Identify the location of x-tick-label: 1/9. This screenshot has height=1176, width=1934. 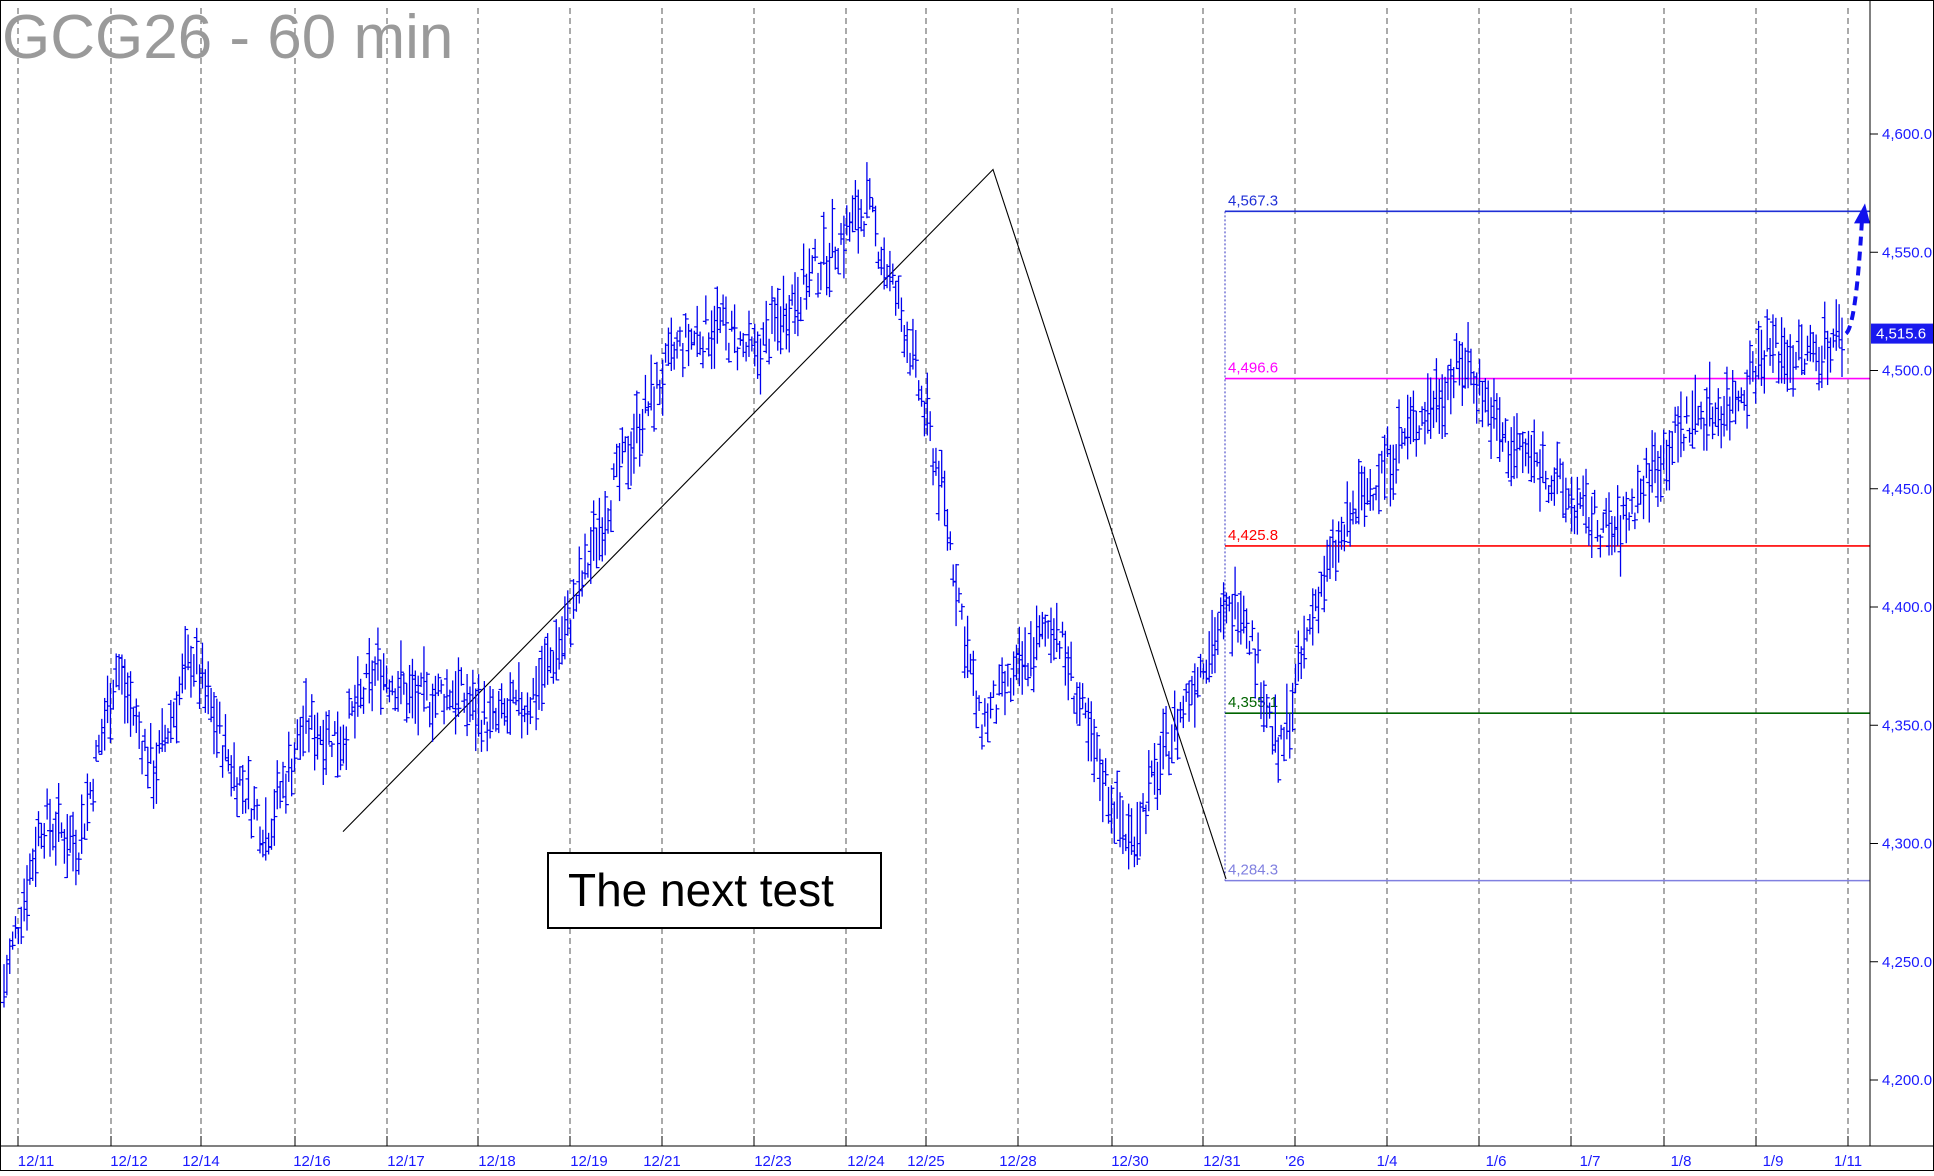
(1773, 1161).